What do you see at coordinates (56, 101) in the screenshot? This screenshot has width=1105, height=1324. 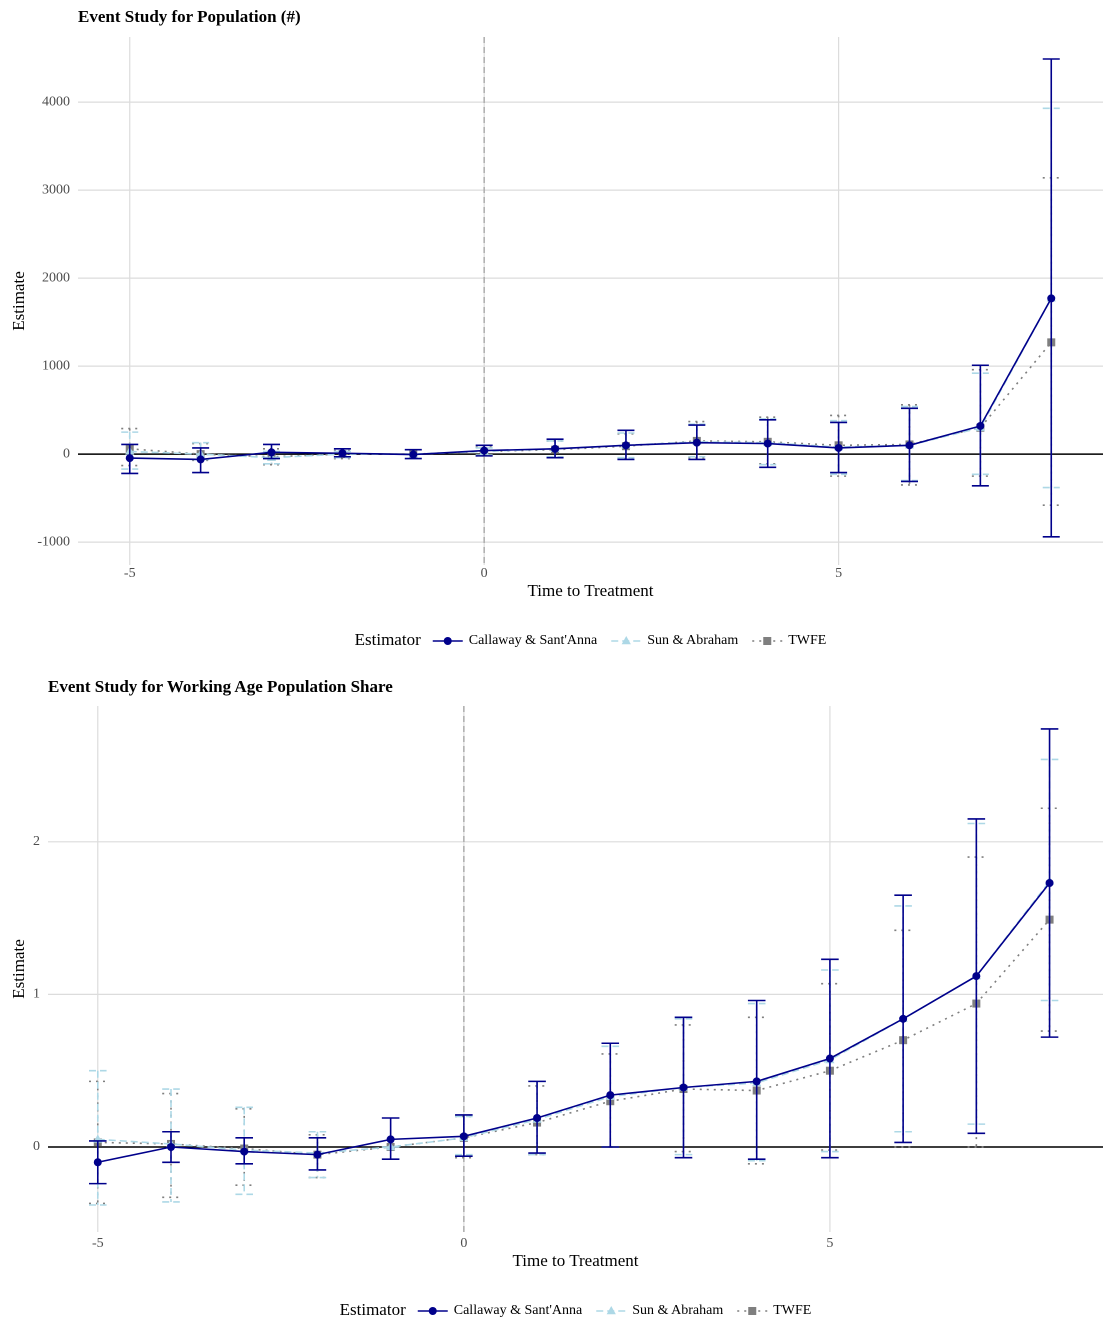 I see `y-tick-label: 4000` at bounding box center [56, 101].